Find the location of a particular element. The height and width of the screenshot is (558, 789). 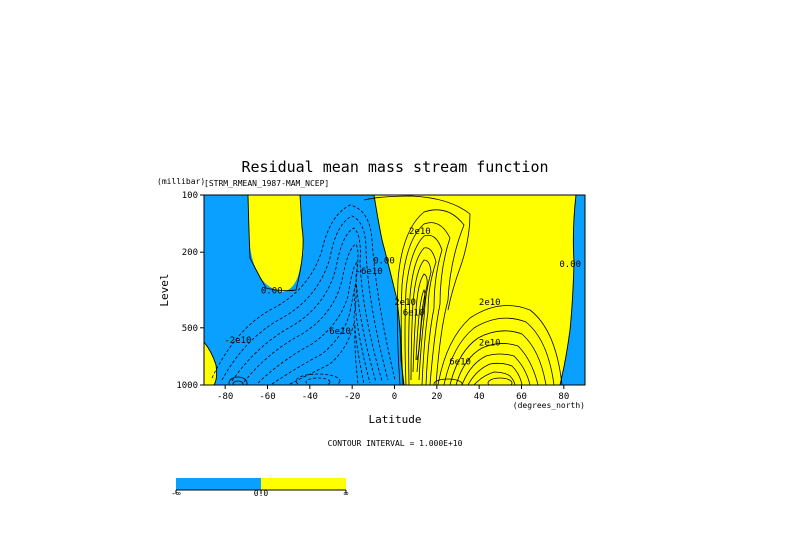

dataset-label: [STRM_RMEAN_1987-MAM_NCEP] is located at coordinates (266, 183).